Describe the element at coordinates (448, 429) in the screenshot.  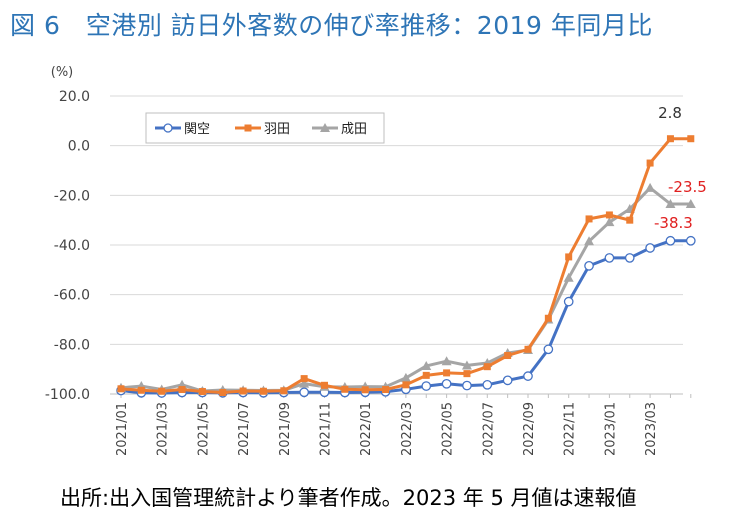
I see `x-tick-label: 2022/05` at that location.